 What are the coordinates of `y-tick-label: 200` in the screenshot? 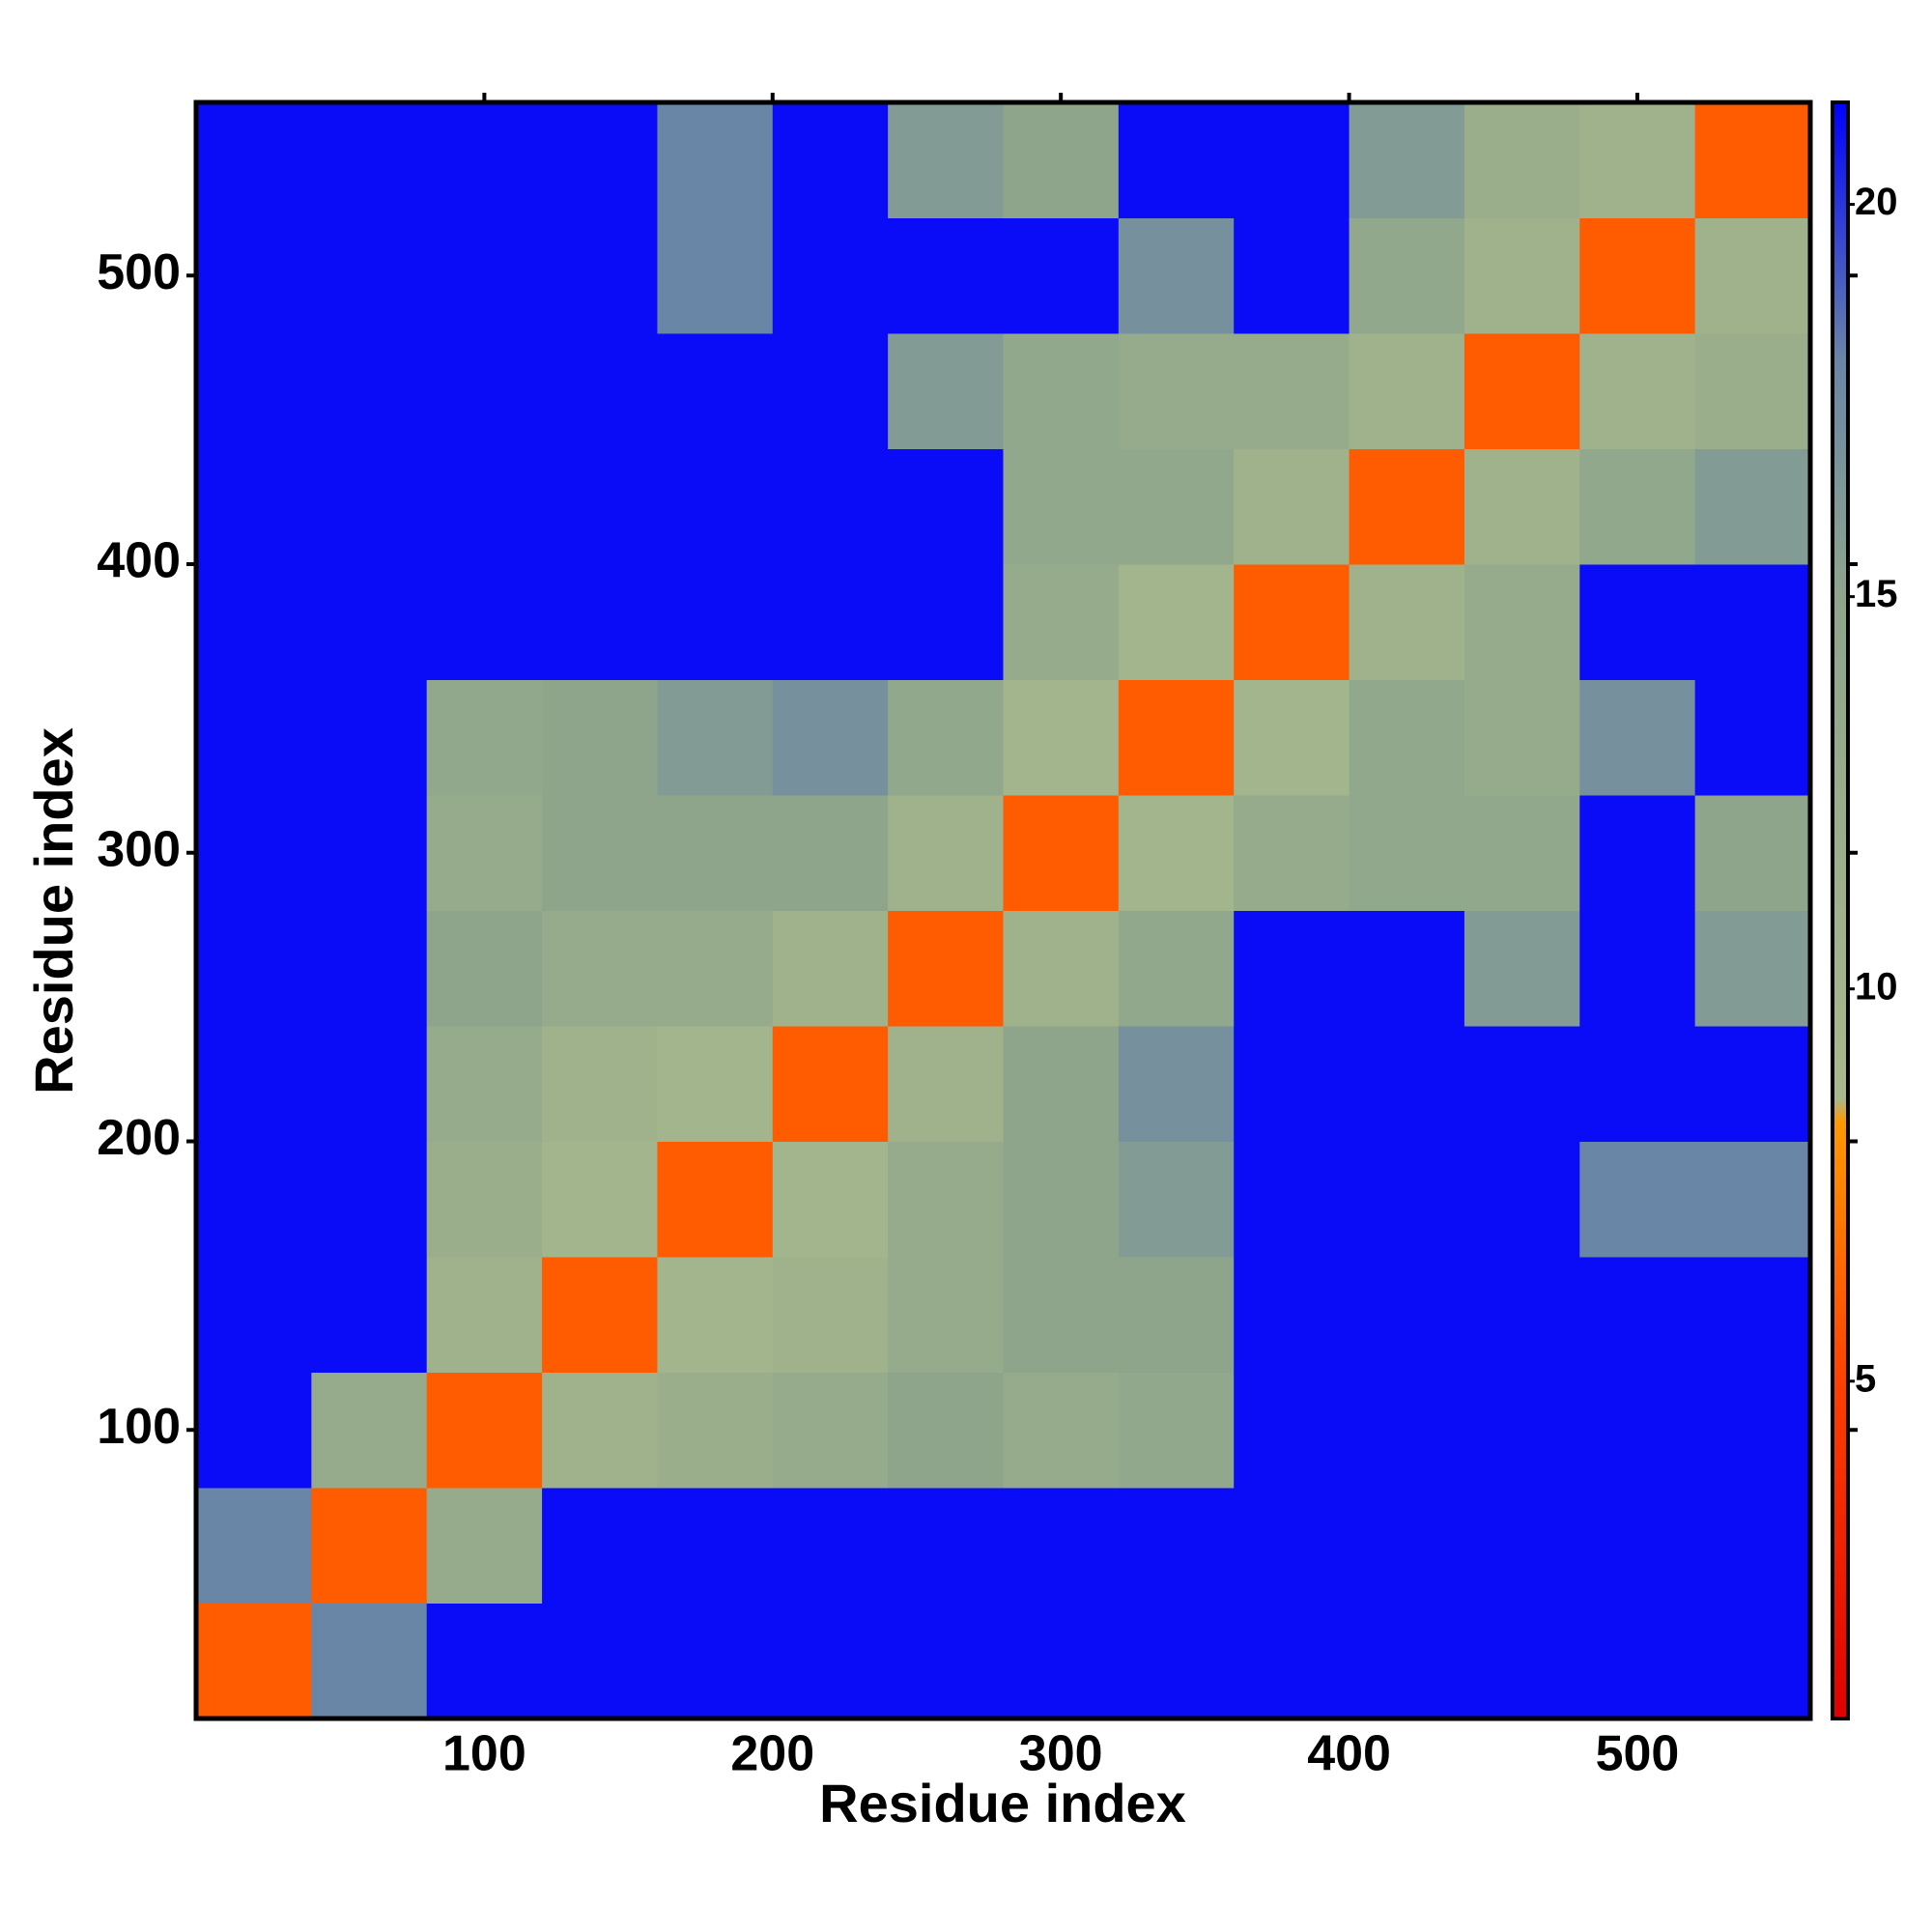 It's located at (139, 1138).